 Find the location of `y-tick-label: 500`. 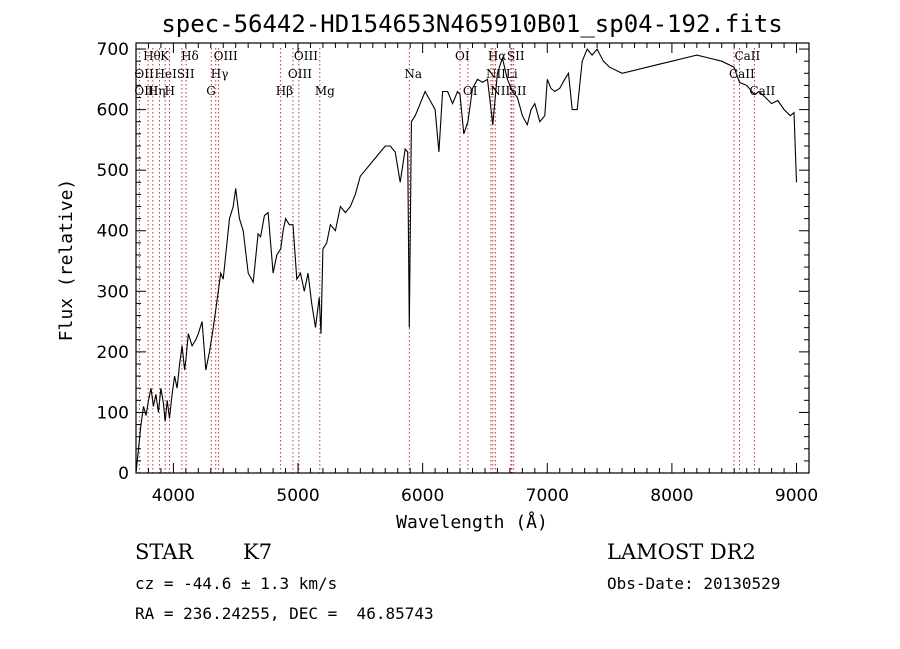

y-tick-label: 500 is located at coordinates (113, 171).